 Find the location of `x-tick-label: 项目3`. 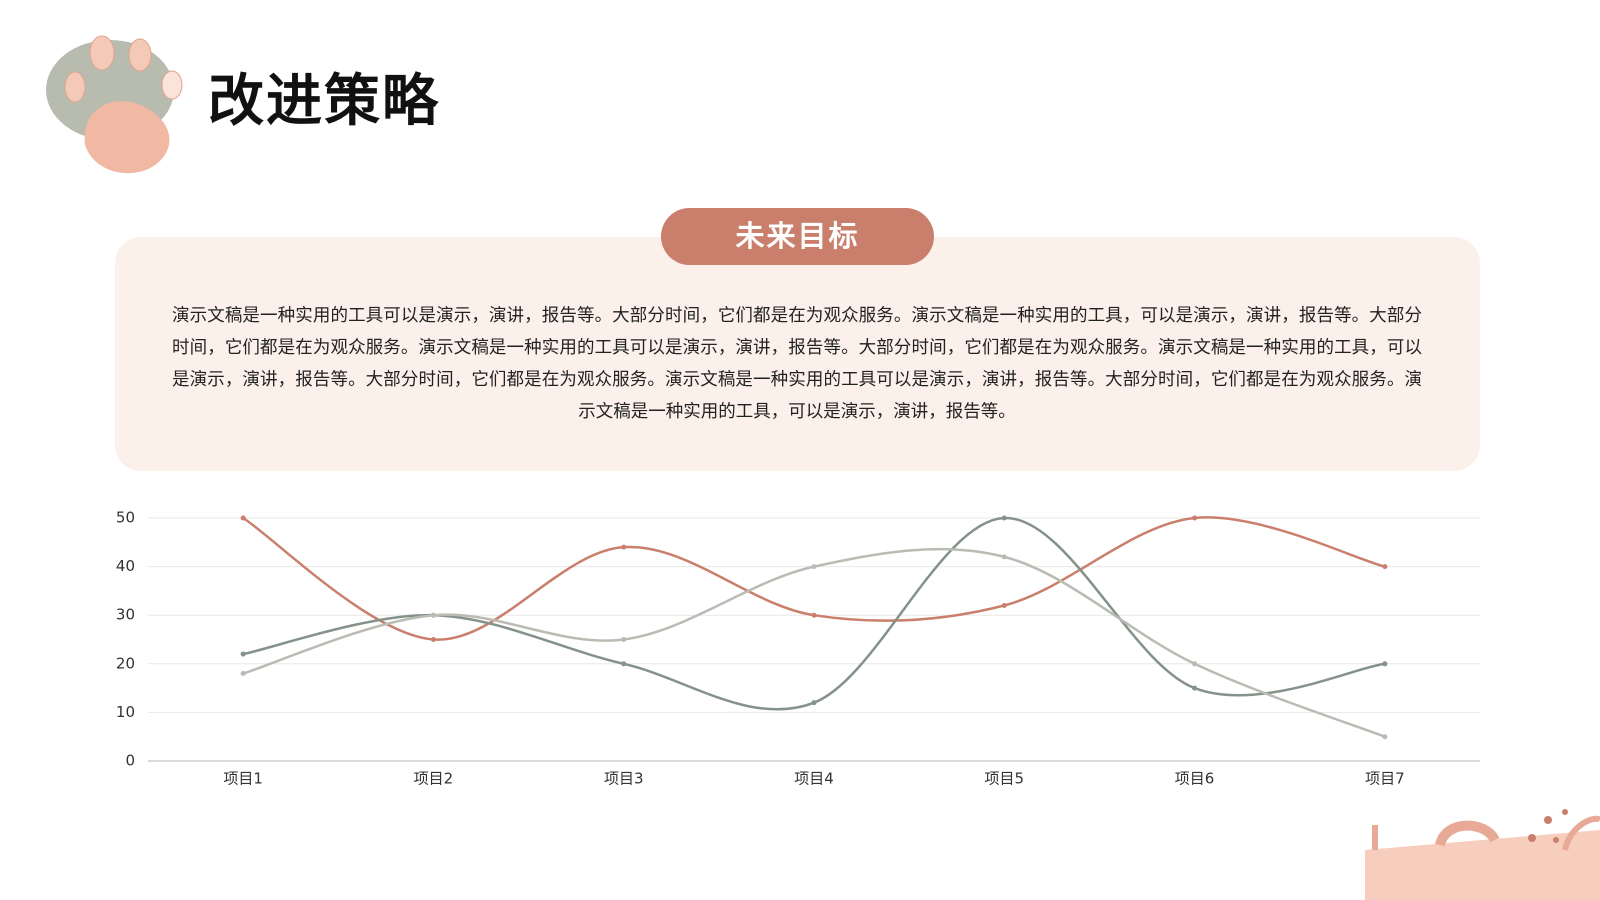

x-tick-label: 项目3 is located at coordinates (624, 779).